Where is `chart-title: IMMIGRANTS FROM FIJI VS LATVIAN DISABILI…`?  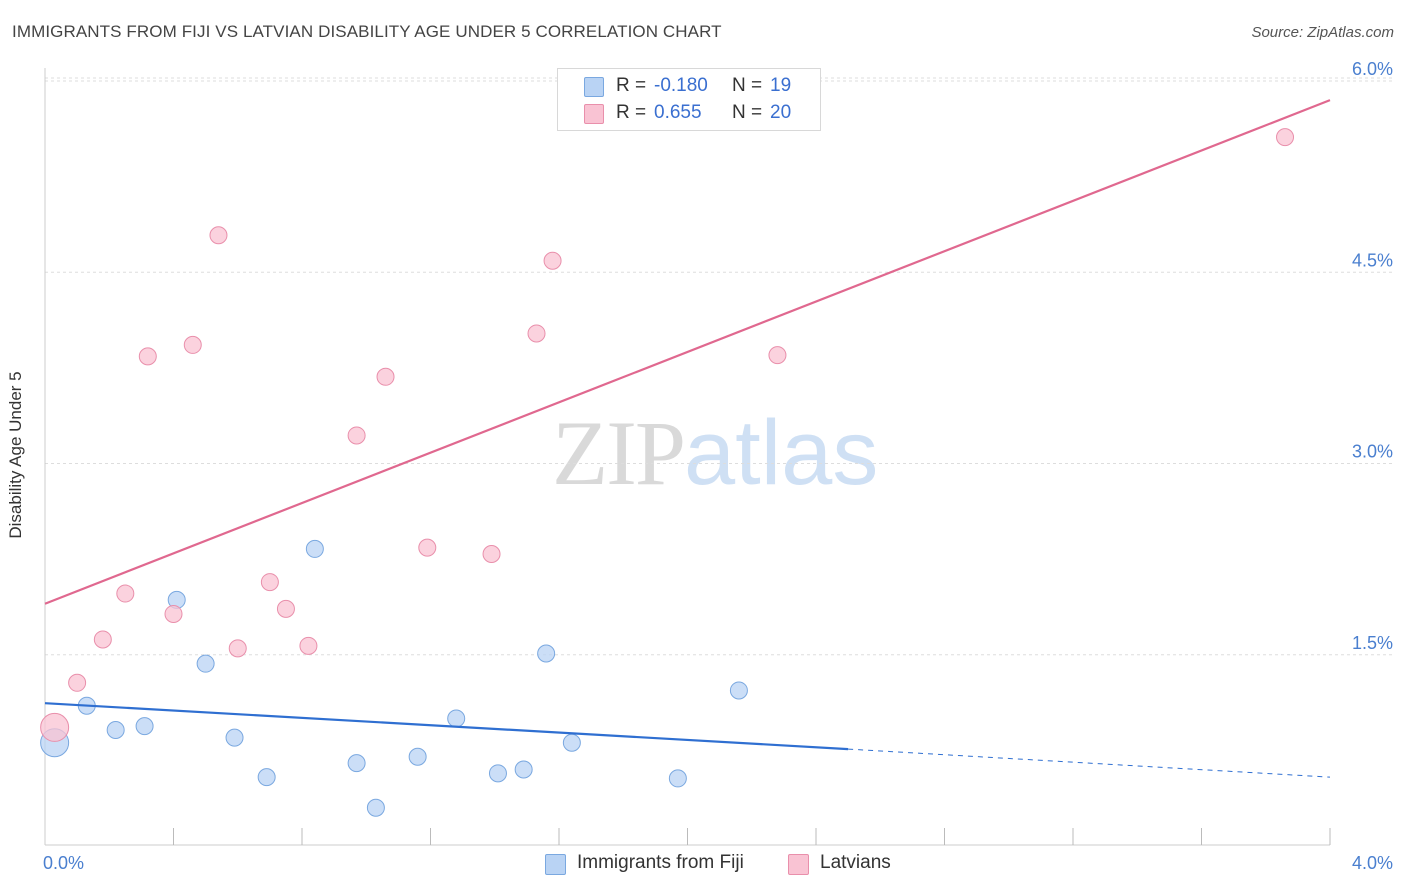 chart-title: IMMIGRANTS FROM FIJI VS LATVIAN DISABILI… is located at coordinates (367, 31).